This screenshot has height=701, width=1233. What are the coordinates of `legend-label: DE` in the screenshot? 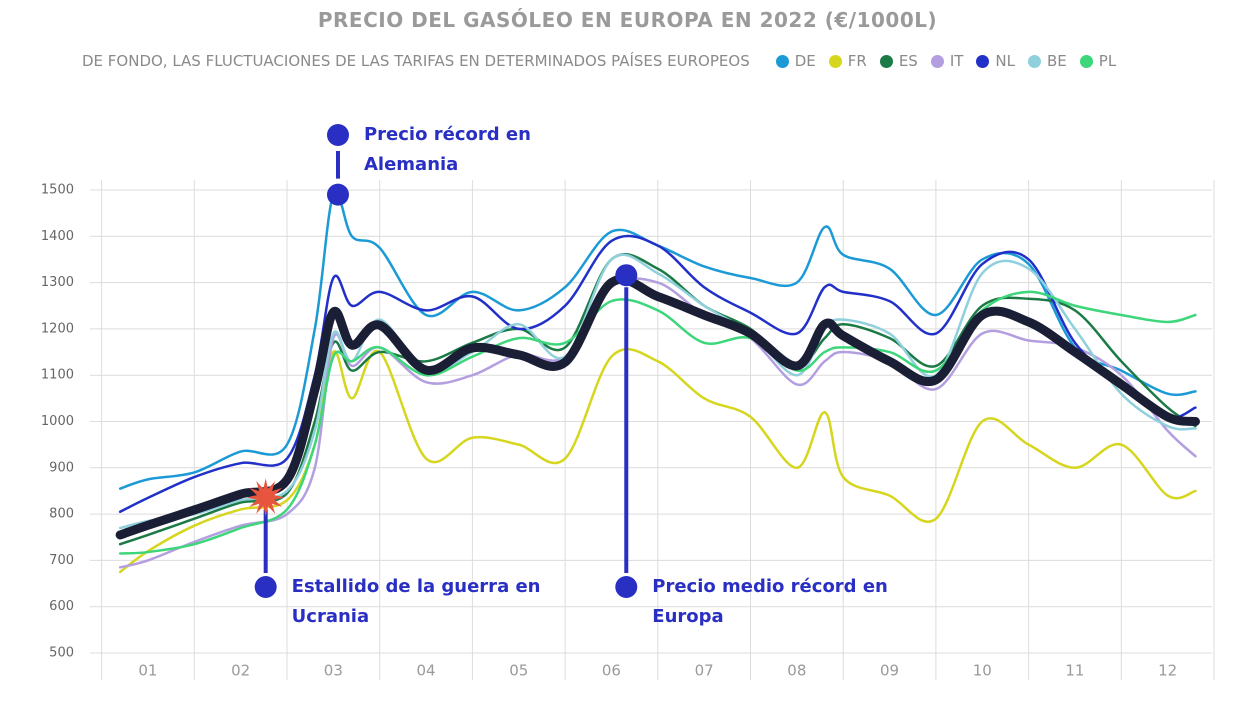 It's located at (805, 61).